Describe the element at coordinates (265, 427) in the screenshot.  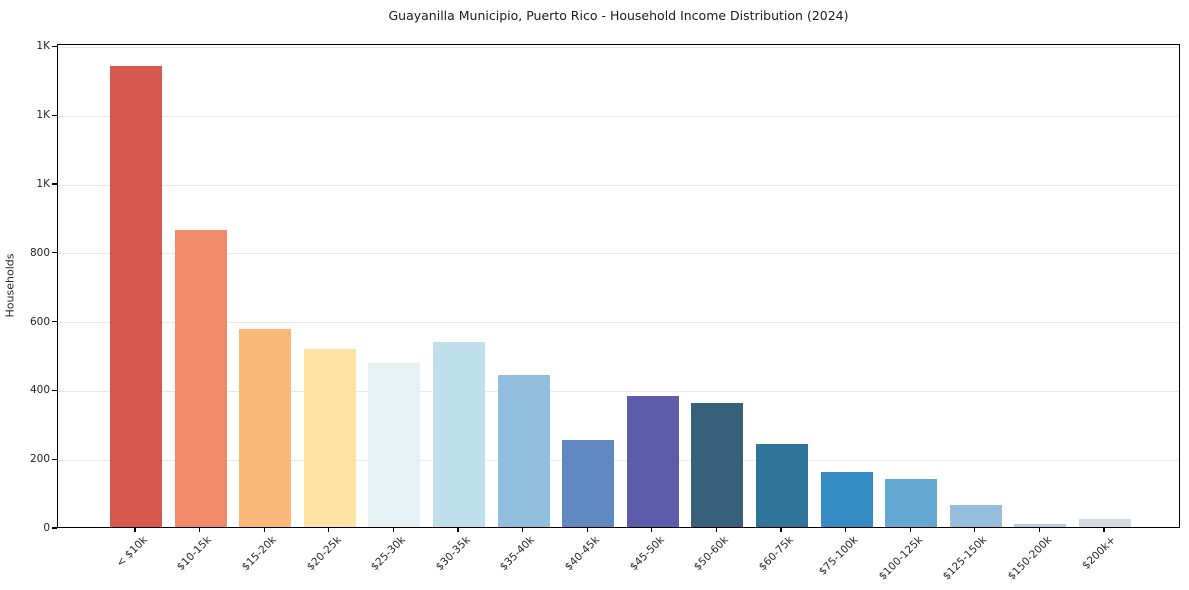
I see `bar-$15-20k` at that location.